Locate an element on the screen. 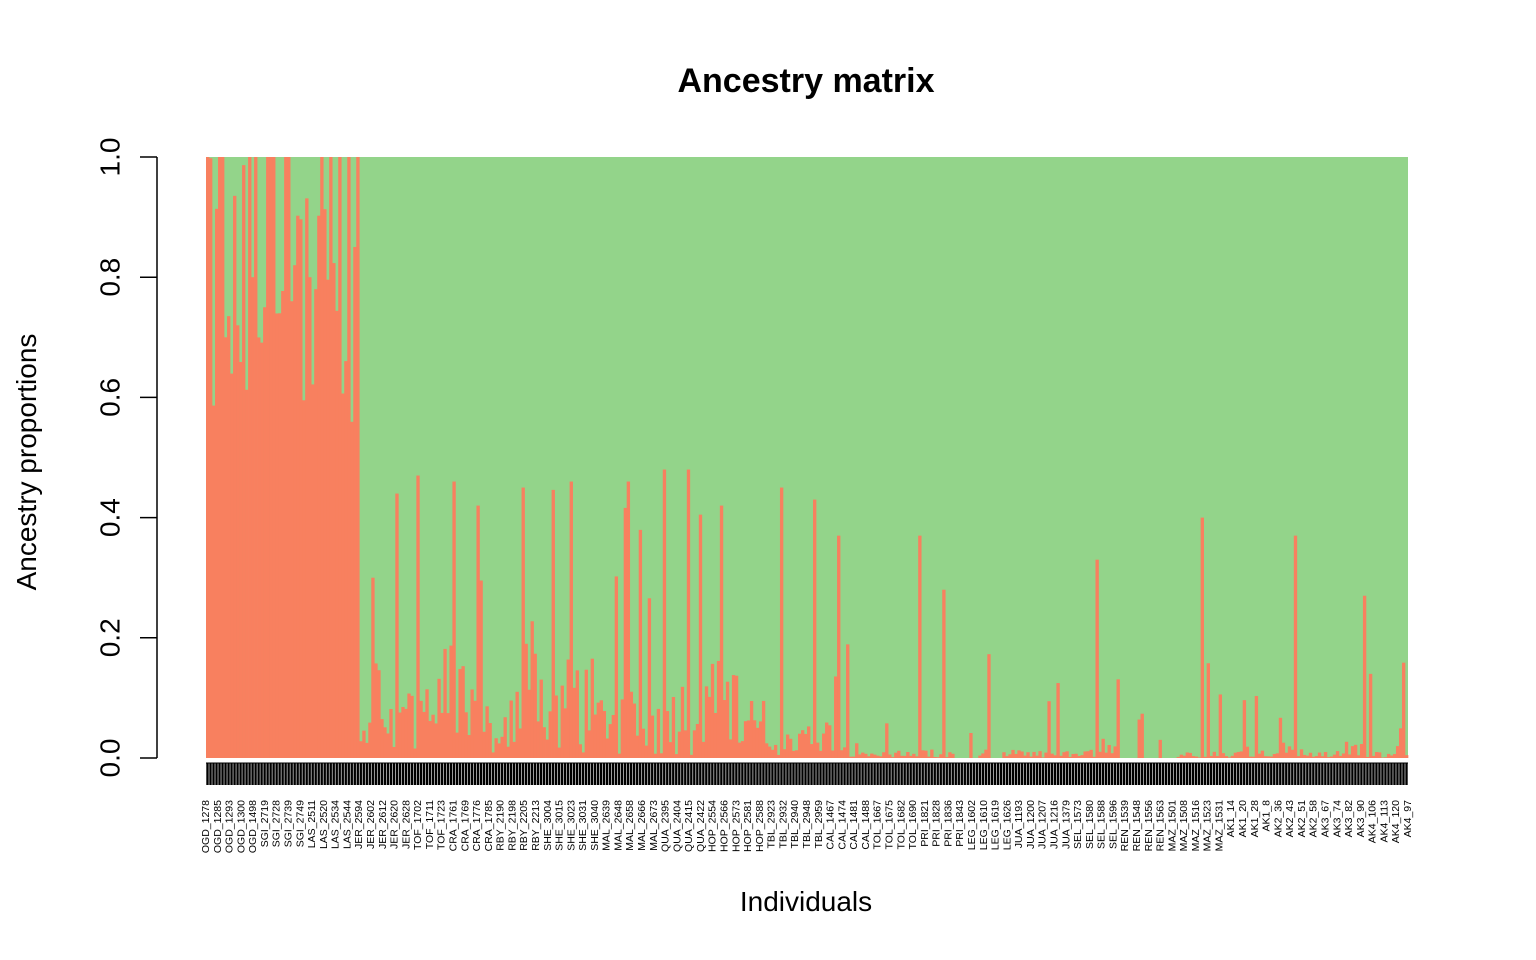 This screenshot has width=1536, height=960. y-tick-label: 0.8 is located at coordinates (109, 277).